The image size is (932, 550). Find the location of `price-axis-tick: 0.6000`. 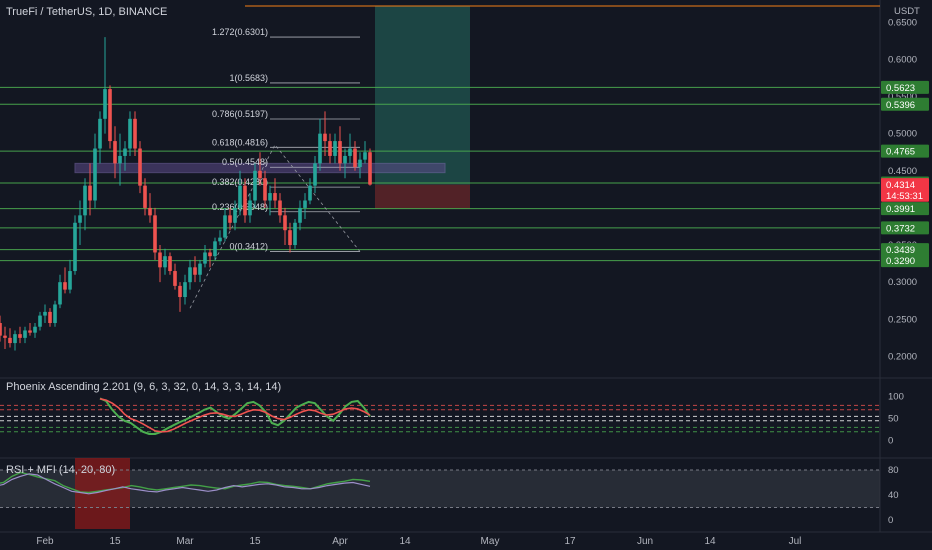

price-axis-tick: 0.6000 is located at coordinates (902, 59).